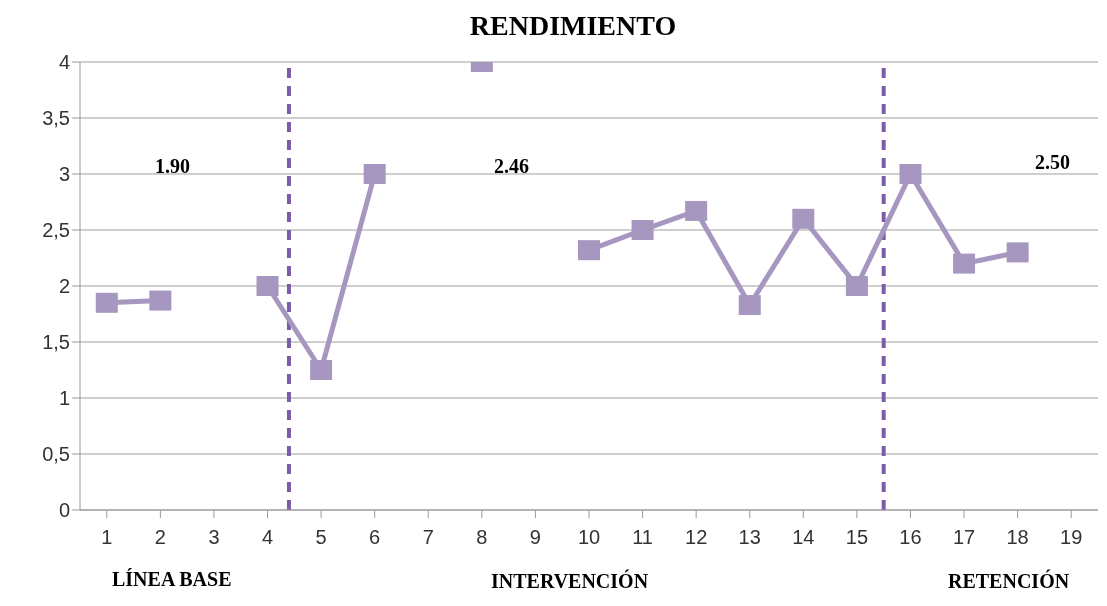  What do you see at coordinates (107, 537) in the screenshot?
I see `x-tick-label: 1` at bounding box center [107, 537].